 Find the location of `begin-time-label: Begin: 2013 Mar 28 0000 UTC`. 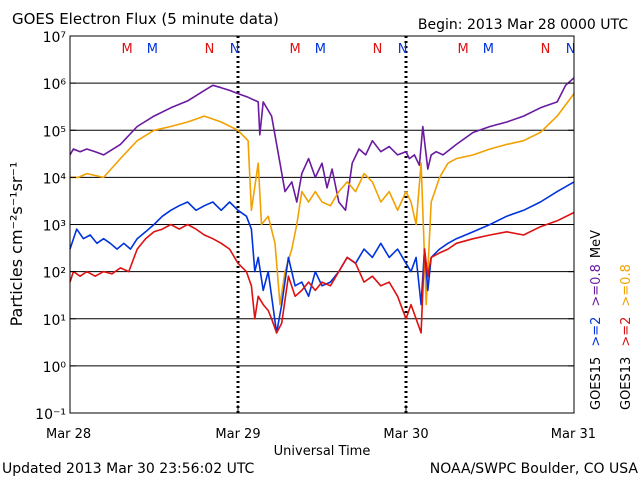

begin-time-label: Begin: 2013 Mar 28 0000 UTC is located at coordinates (523, 25).